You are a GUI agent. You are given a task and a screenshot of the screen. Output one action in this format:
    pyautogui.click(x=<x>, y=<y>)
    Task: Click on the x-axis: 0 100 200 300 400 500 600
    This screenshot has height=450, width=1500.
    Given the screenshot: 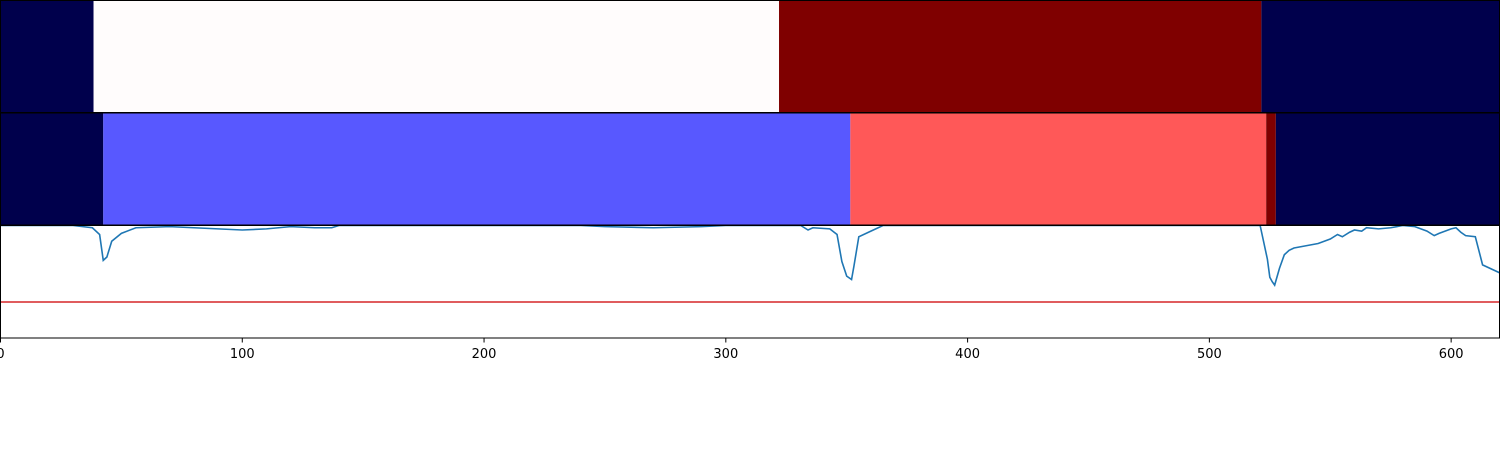 What is the action you would take?
    pyautogui.click(x=732, y=350)
    